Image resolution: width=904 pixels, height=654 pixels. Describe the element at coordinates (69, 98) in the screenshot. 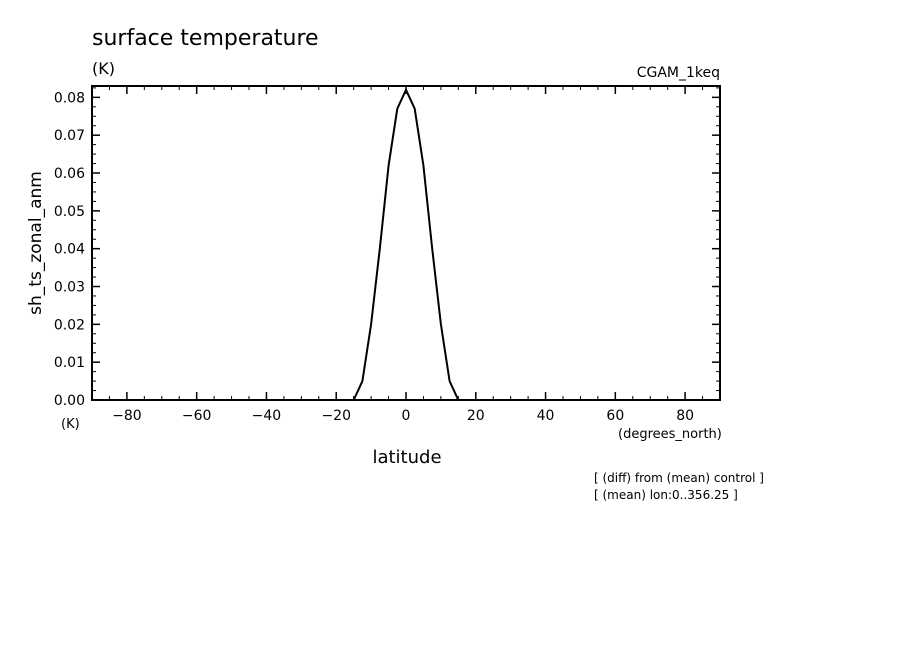

I see `y-tick-label: 0.08` at that location.